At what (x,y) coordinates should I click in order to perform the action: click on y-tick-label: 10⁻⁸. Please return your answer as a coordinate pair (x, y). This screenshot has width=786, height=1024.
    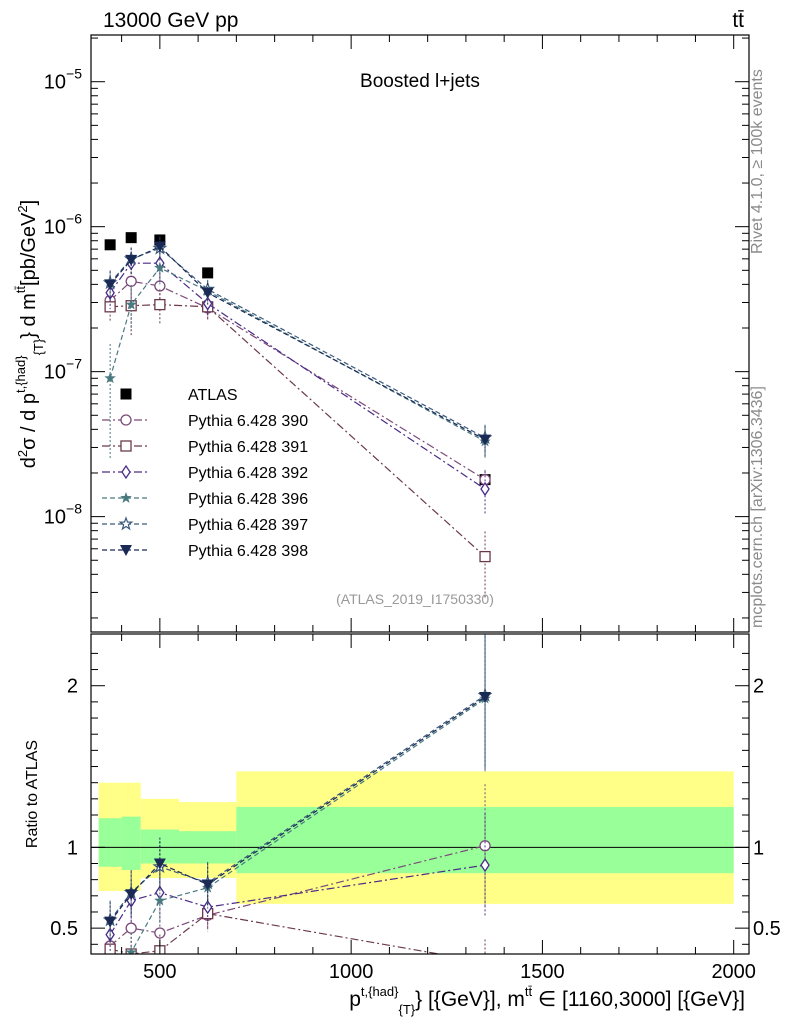
    Looking at the image, I should click on (63, 515).